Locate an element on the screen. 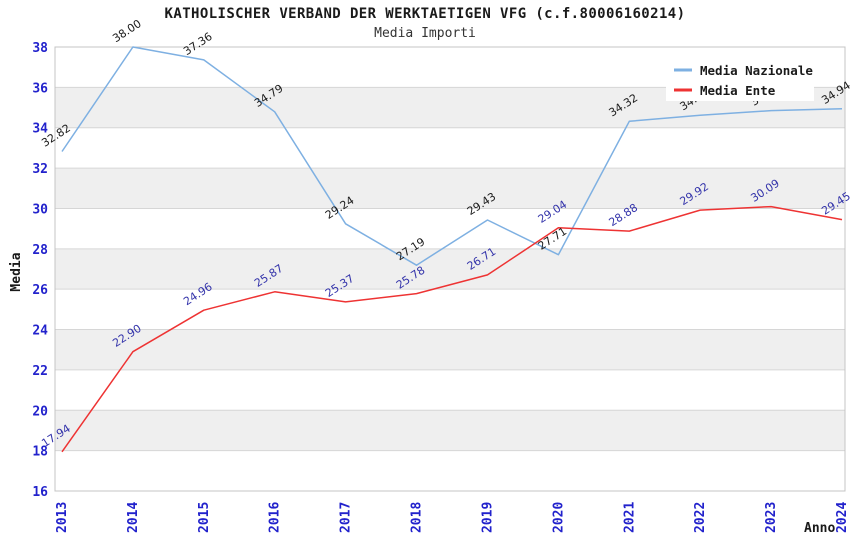 The width and height of the screenshot is (850, 550). y-tick-label: 28 is located at coordinates (40, 250).